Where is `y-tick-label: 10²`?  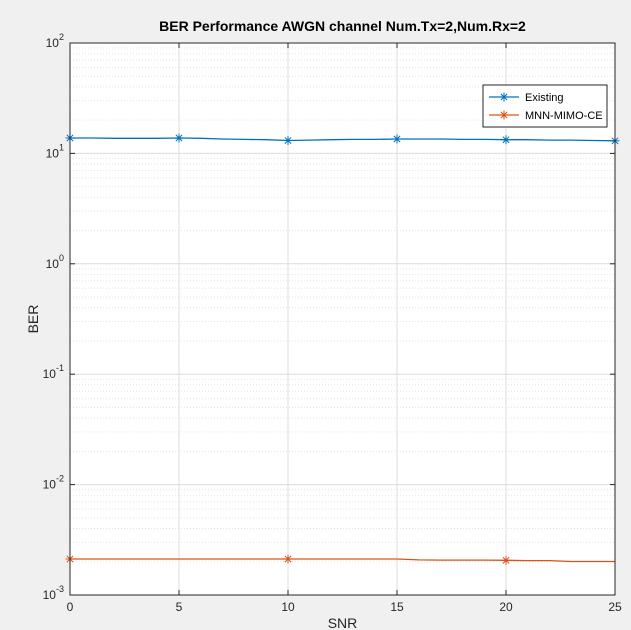
y-tick-label: 10² is located at coordinates (55, 41).